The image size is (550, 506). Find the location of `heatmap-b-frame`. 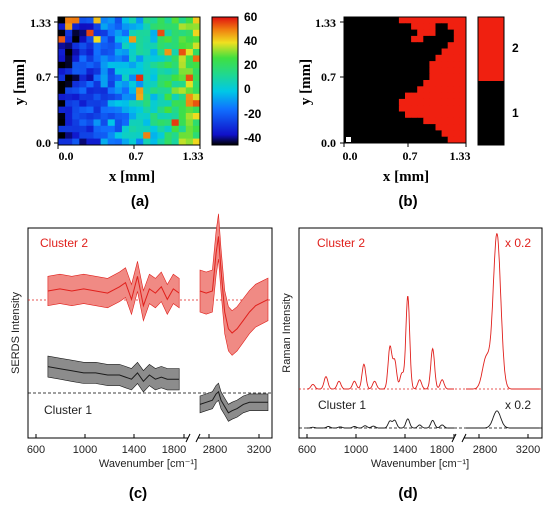

heatmap-b-frame is located at coordinates (405, 80).